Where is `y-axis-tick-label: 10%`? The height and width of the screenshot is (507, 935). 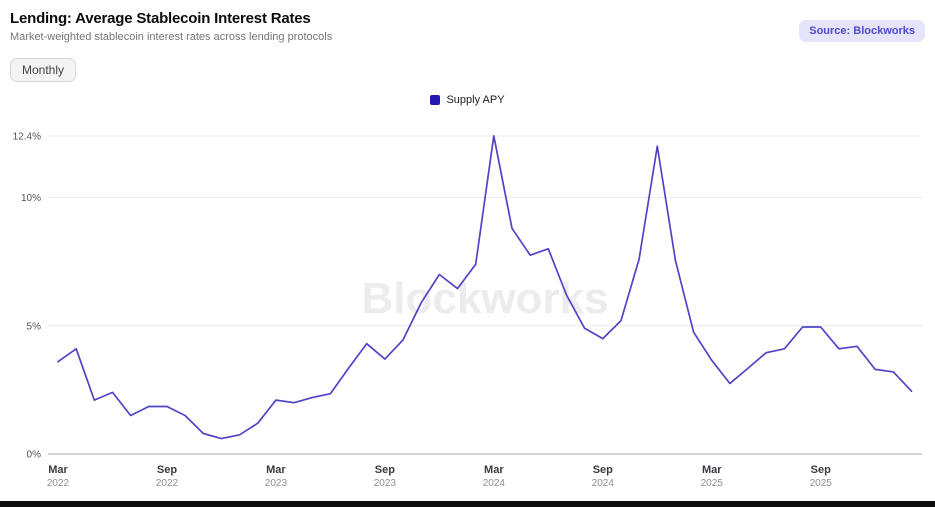 y-axis-tick-label: 10% is located at coordinates (31, 198).